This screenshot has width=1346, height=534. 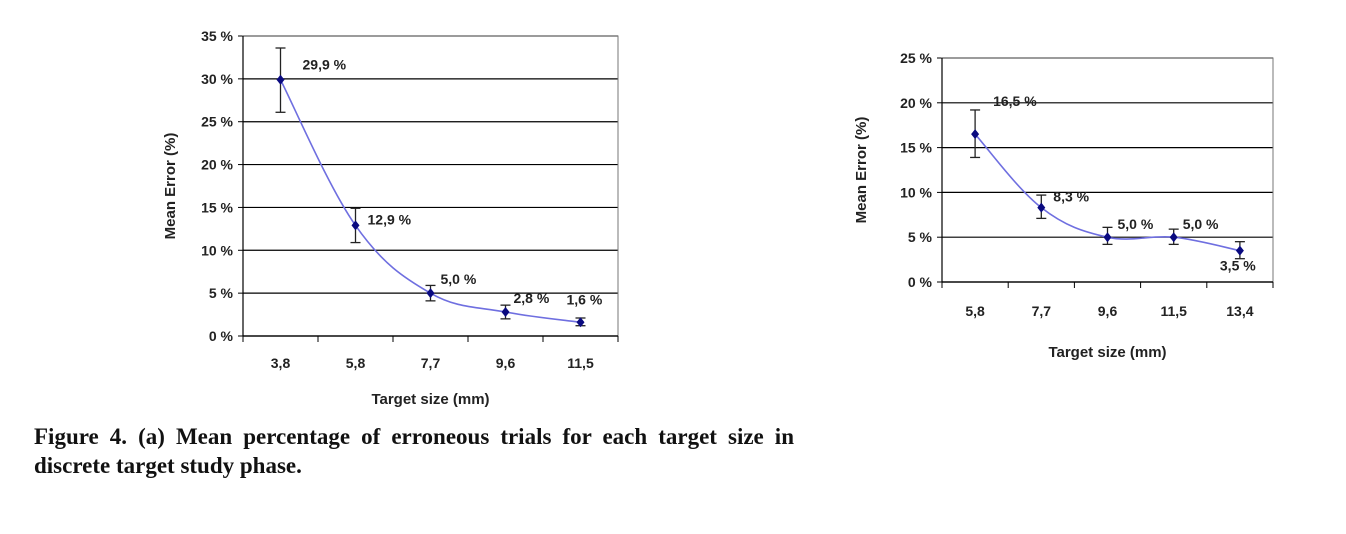 I want to click on data-label: 3,5 %, so click(x=1238, y=266).